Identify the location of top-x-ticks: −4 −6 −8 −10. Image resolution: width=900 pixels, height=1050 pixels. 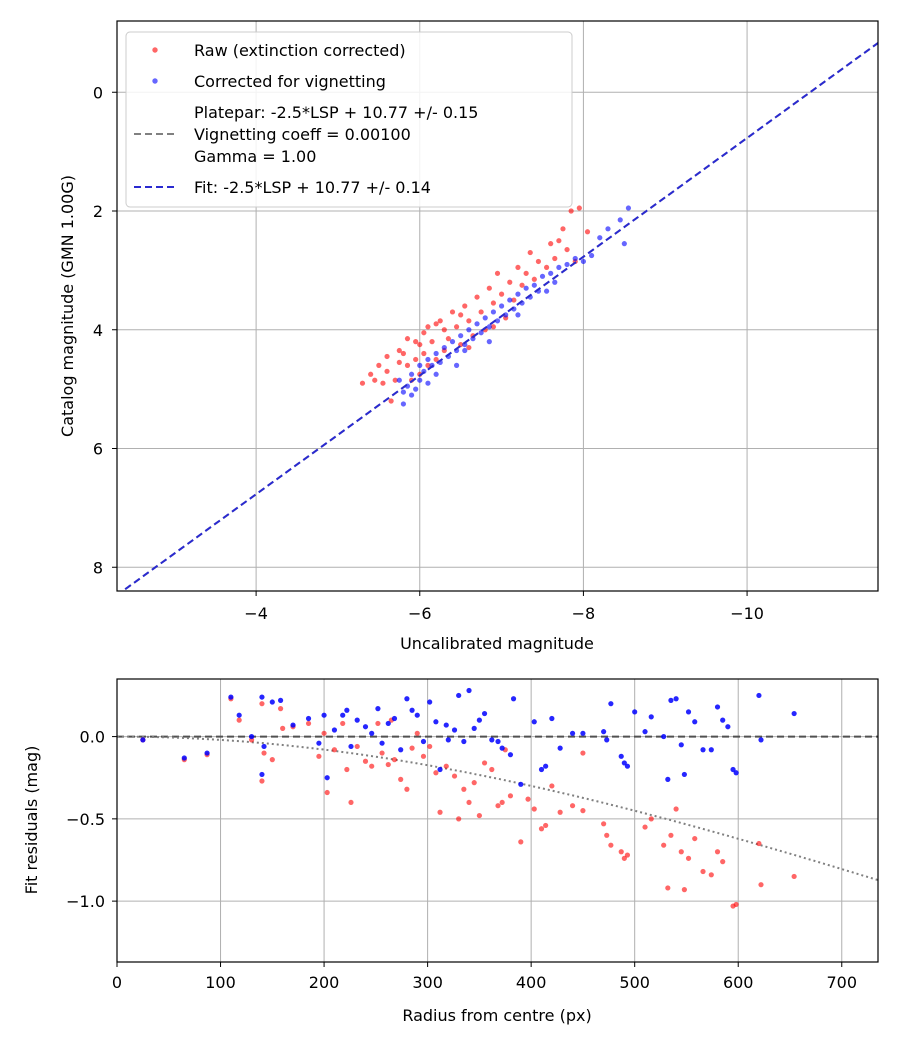
(504, 607).